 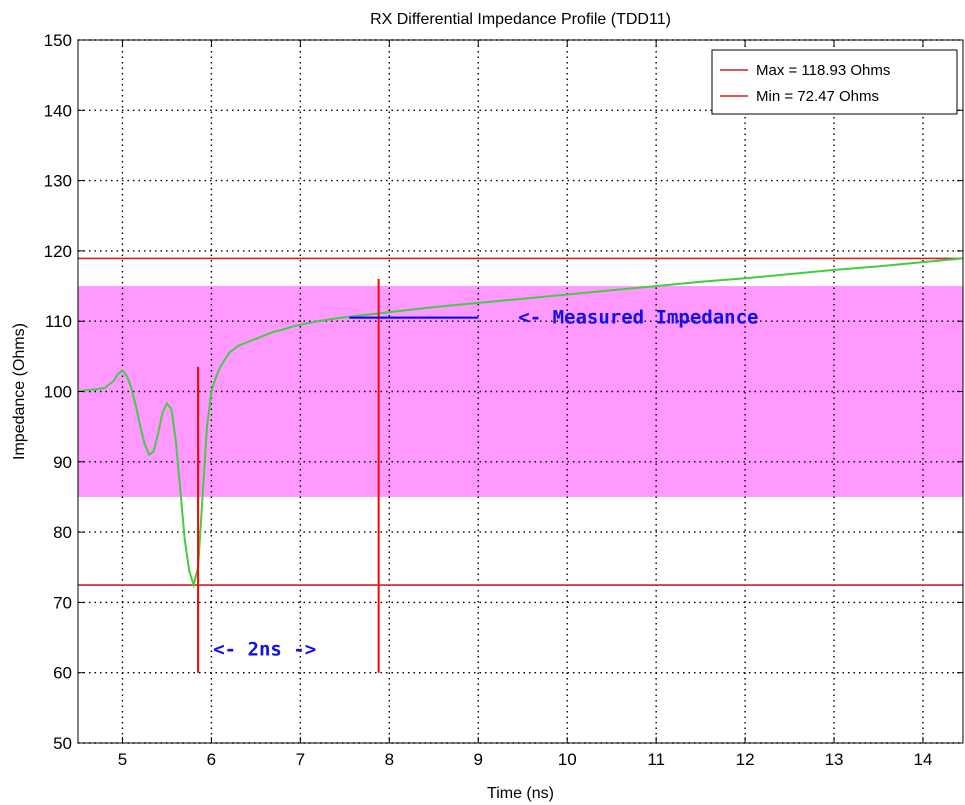 What do you see at coordinates (389, 759) in the screenshot?
I see `x-tick-label: 8` at bounding box center [389, 759].